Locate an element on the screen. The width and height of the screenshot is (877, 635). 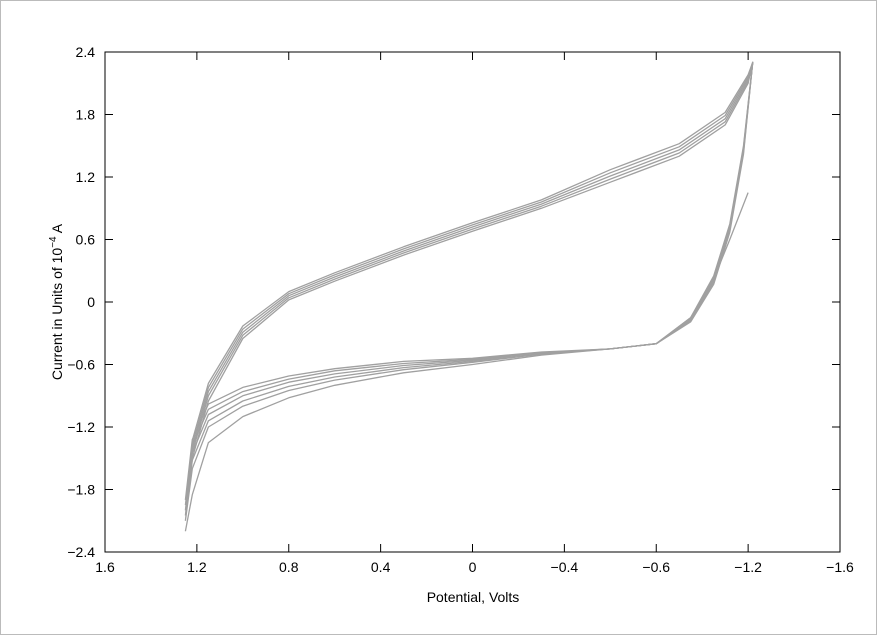
x-tick-label: 0.8 is located at coordinates (289, 567).